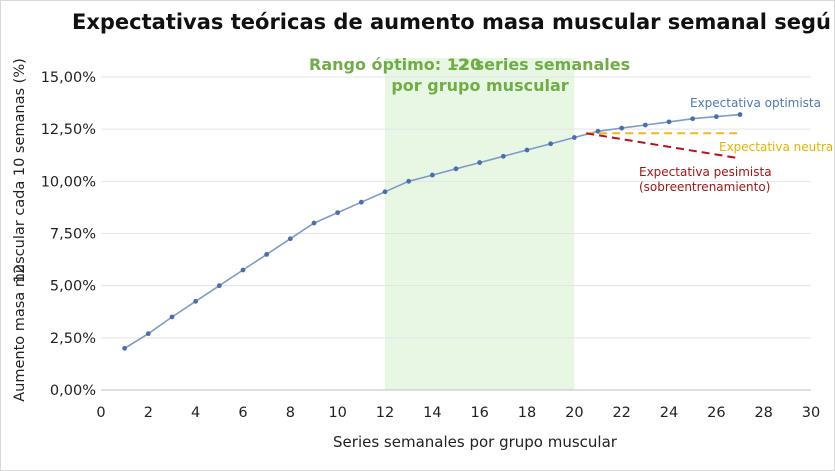 The height and width of the screenshot is (471, 835). I want to click on y-axis-title-overlap: 12, so click(20, 274).